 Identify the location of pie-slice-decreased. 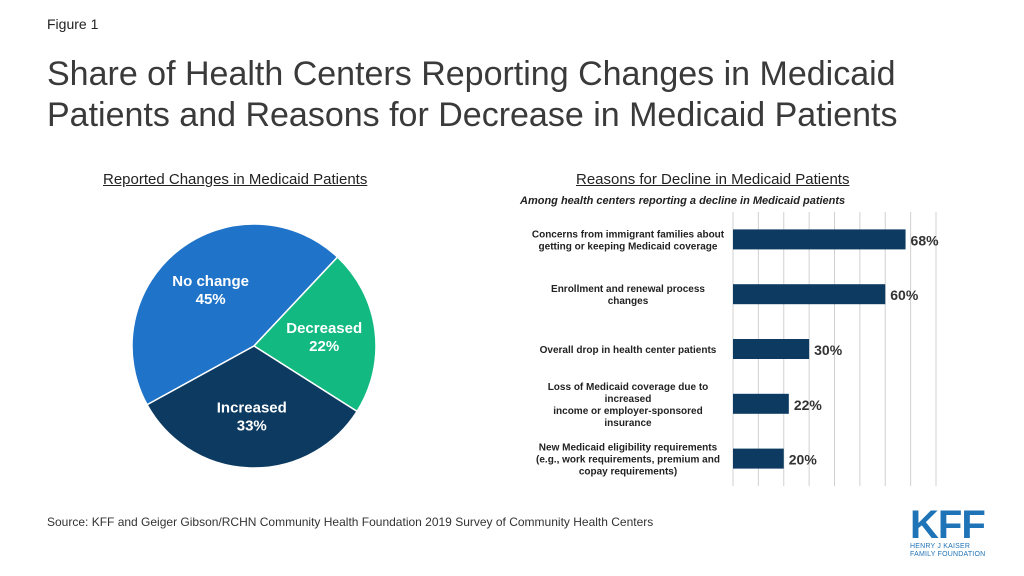
(314, 334).